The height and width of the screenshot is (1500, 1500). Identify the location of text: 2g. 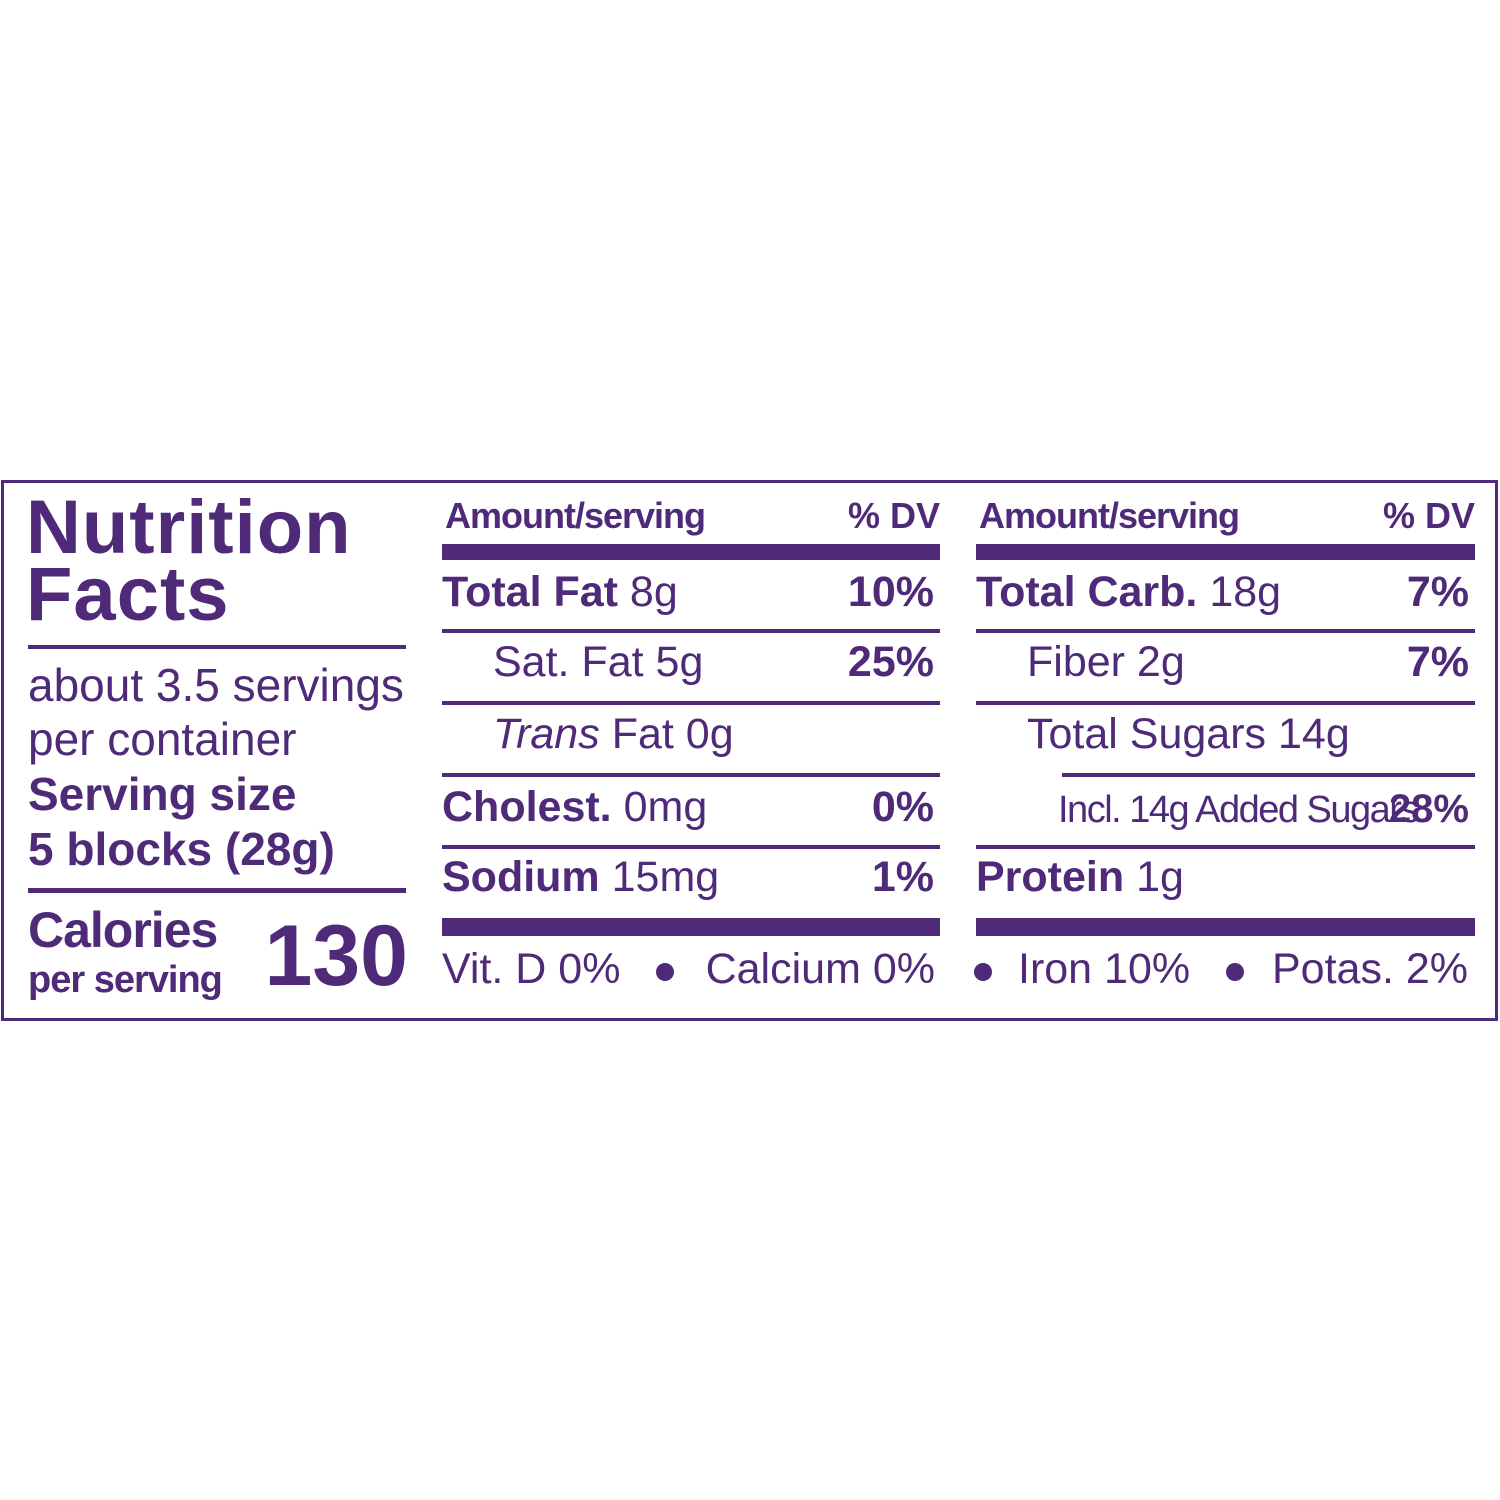
(1160, 662).